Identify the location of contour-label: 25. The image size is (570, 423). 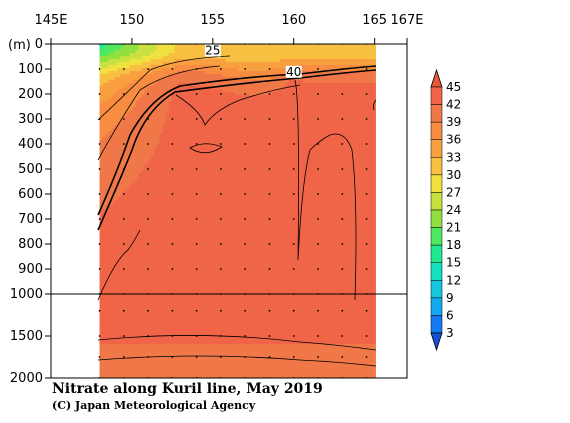
(212, 51).